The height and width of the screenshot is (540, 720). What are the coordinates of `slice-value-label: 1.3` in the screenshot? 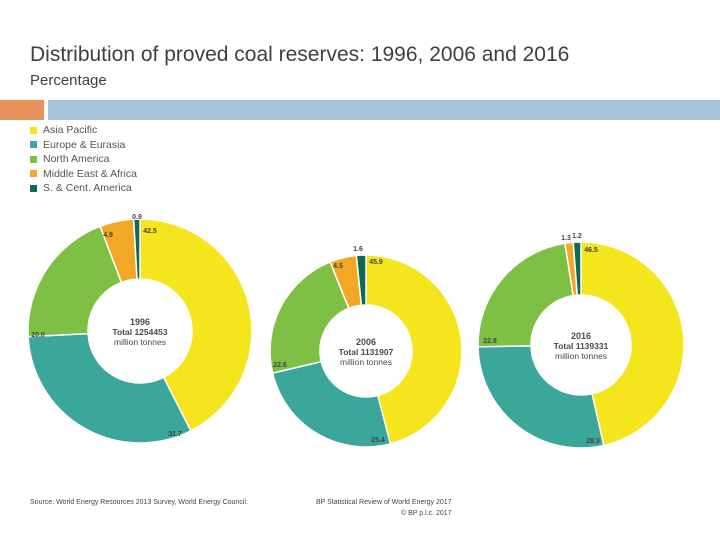 It's located at (566, 238).